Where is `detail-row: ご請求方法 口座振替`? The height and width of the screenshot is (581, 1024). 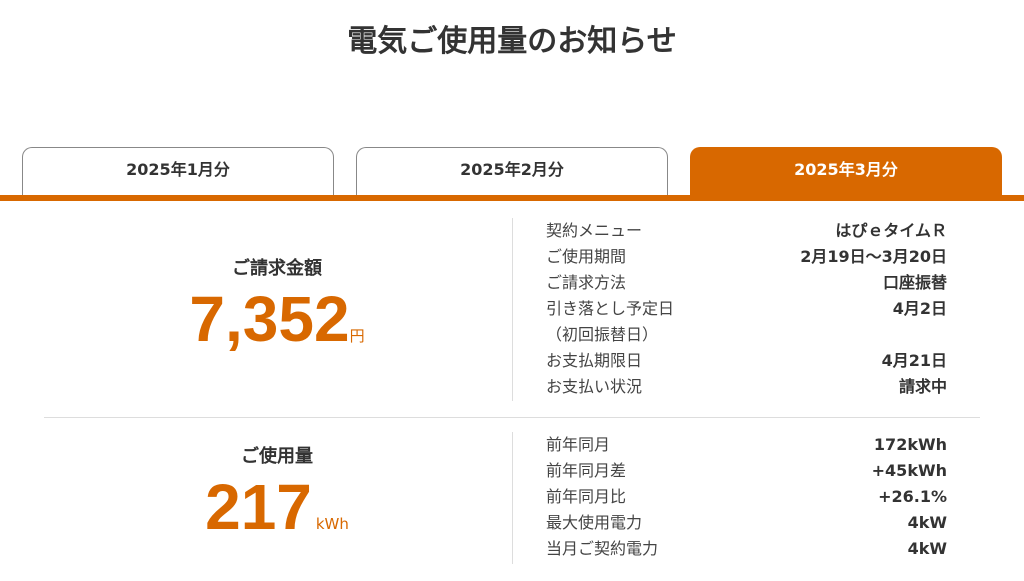
detail-row: ご請求方法 口座振替 is located at coordinates (746, 282).